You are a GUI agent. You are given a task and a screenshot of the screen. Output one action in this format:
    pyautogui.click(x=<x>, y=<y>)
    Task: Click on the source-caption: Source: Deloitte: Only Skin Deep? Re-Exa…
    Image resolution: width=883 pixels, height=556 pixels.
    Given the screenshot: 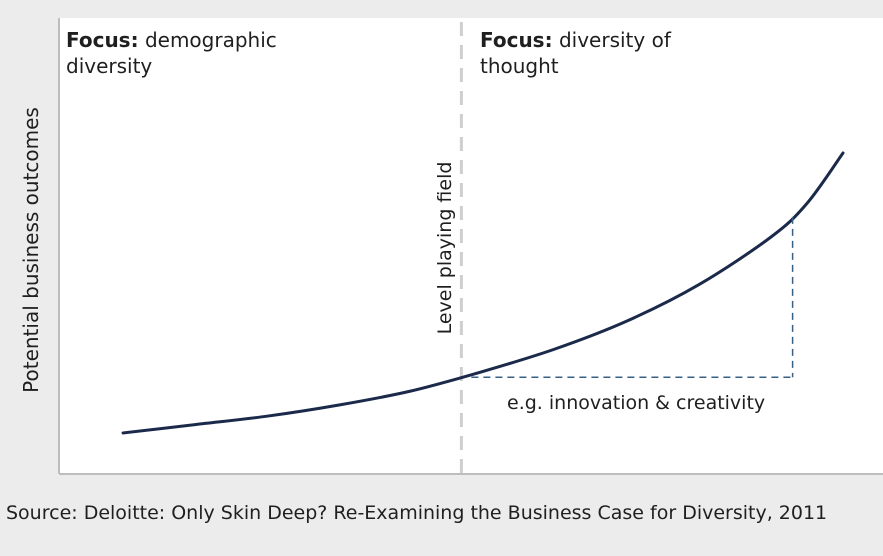 What is the action you would take?
    pyautogui.click(x=417, y=513)
    